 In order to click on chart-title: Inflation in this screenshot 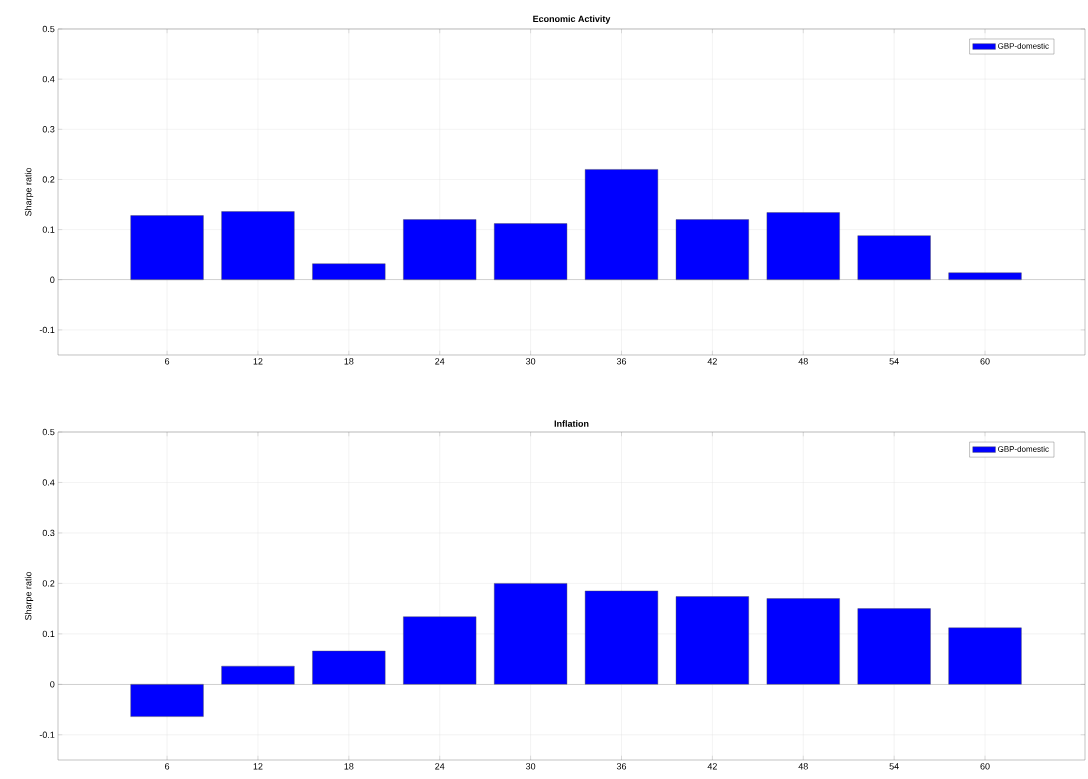, I will do `click(571, 423)`.